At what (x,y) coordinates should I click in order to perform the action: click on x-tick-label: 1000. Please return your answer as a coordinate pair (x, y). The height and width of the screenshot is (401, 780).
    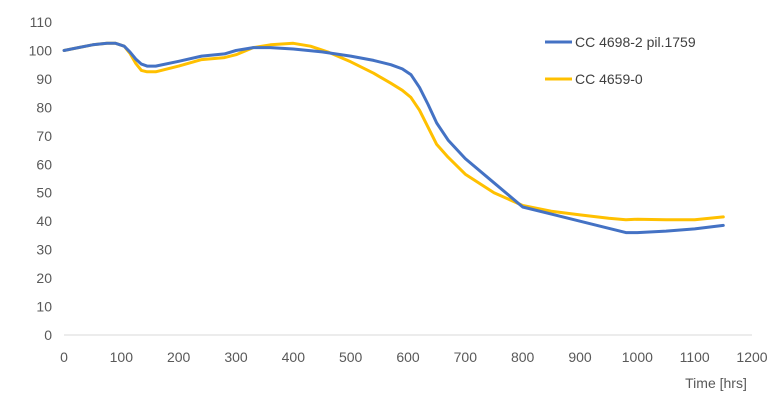
    Looking at the image, I should click on (637, 357).